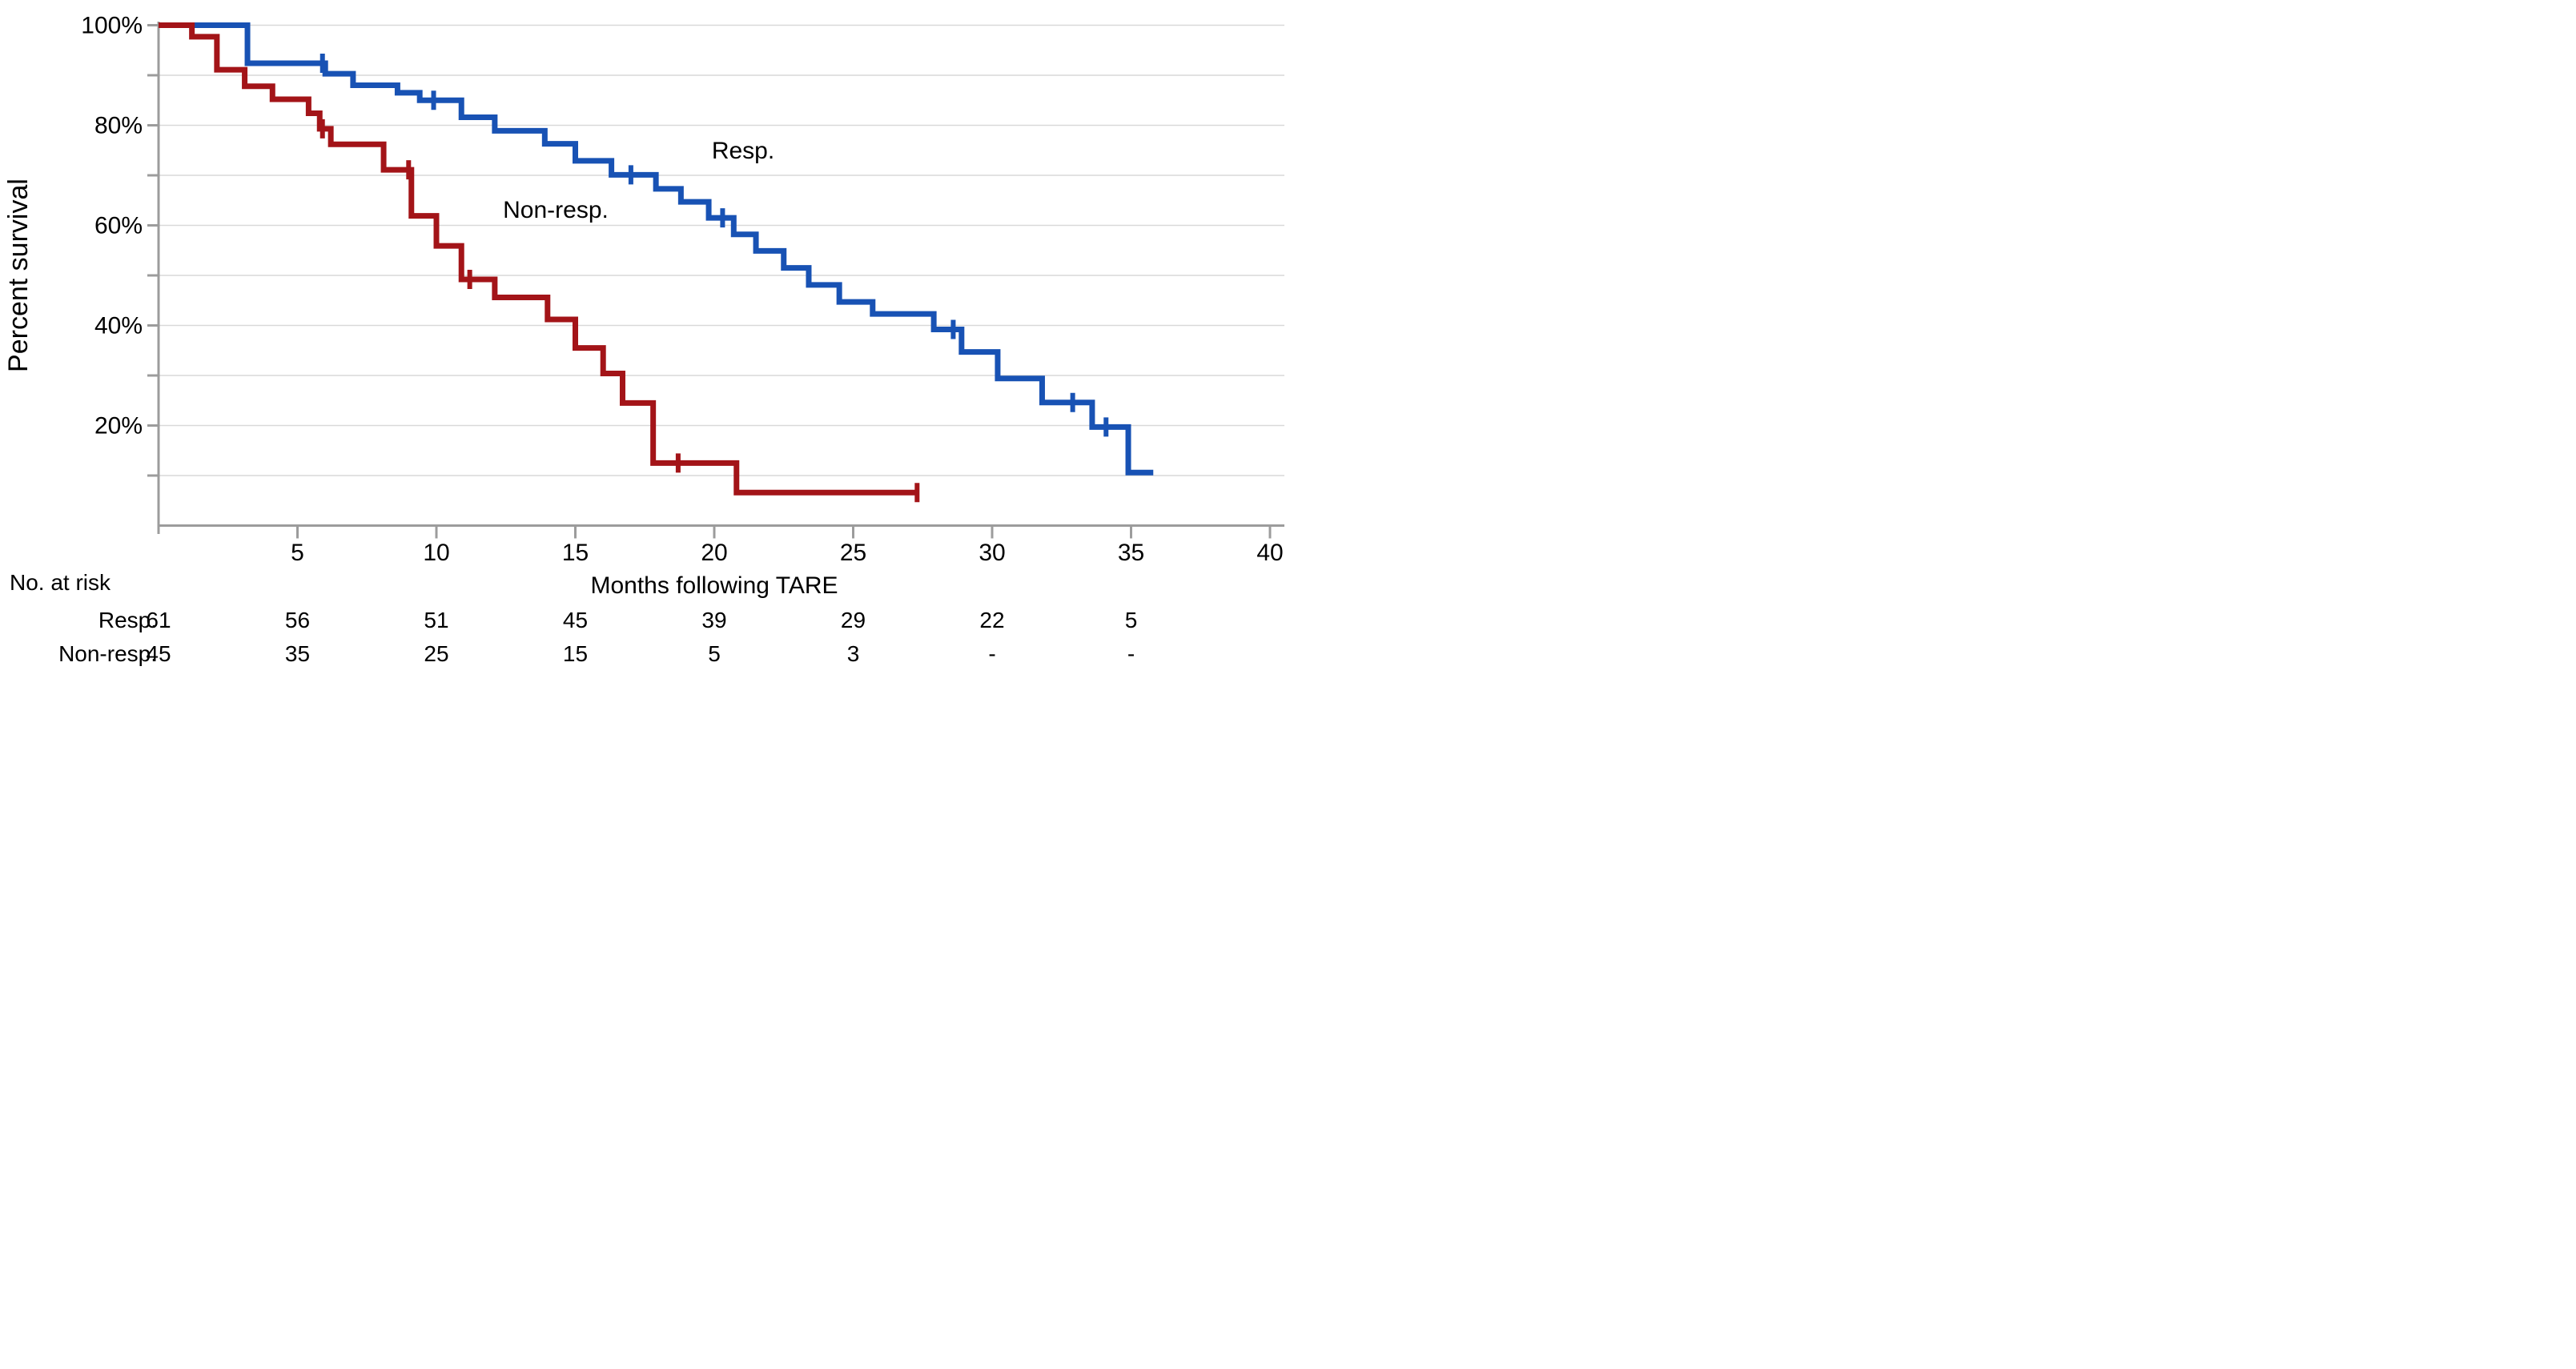 This screenshot has height=1369, width=2576. What do you see at coordinates (556, 210) in the screenshot?
I see `nonresp-curve-label: Non-resp.` at bounding box center [556, 210].